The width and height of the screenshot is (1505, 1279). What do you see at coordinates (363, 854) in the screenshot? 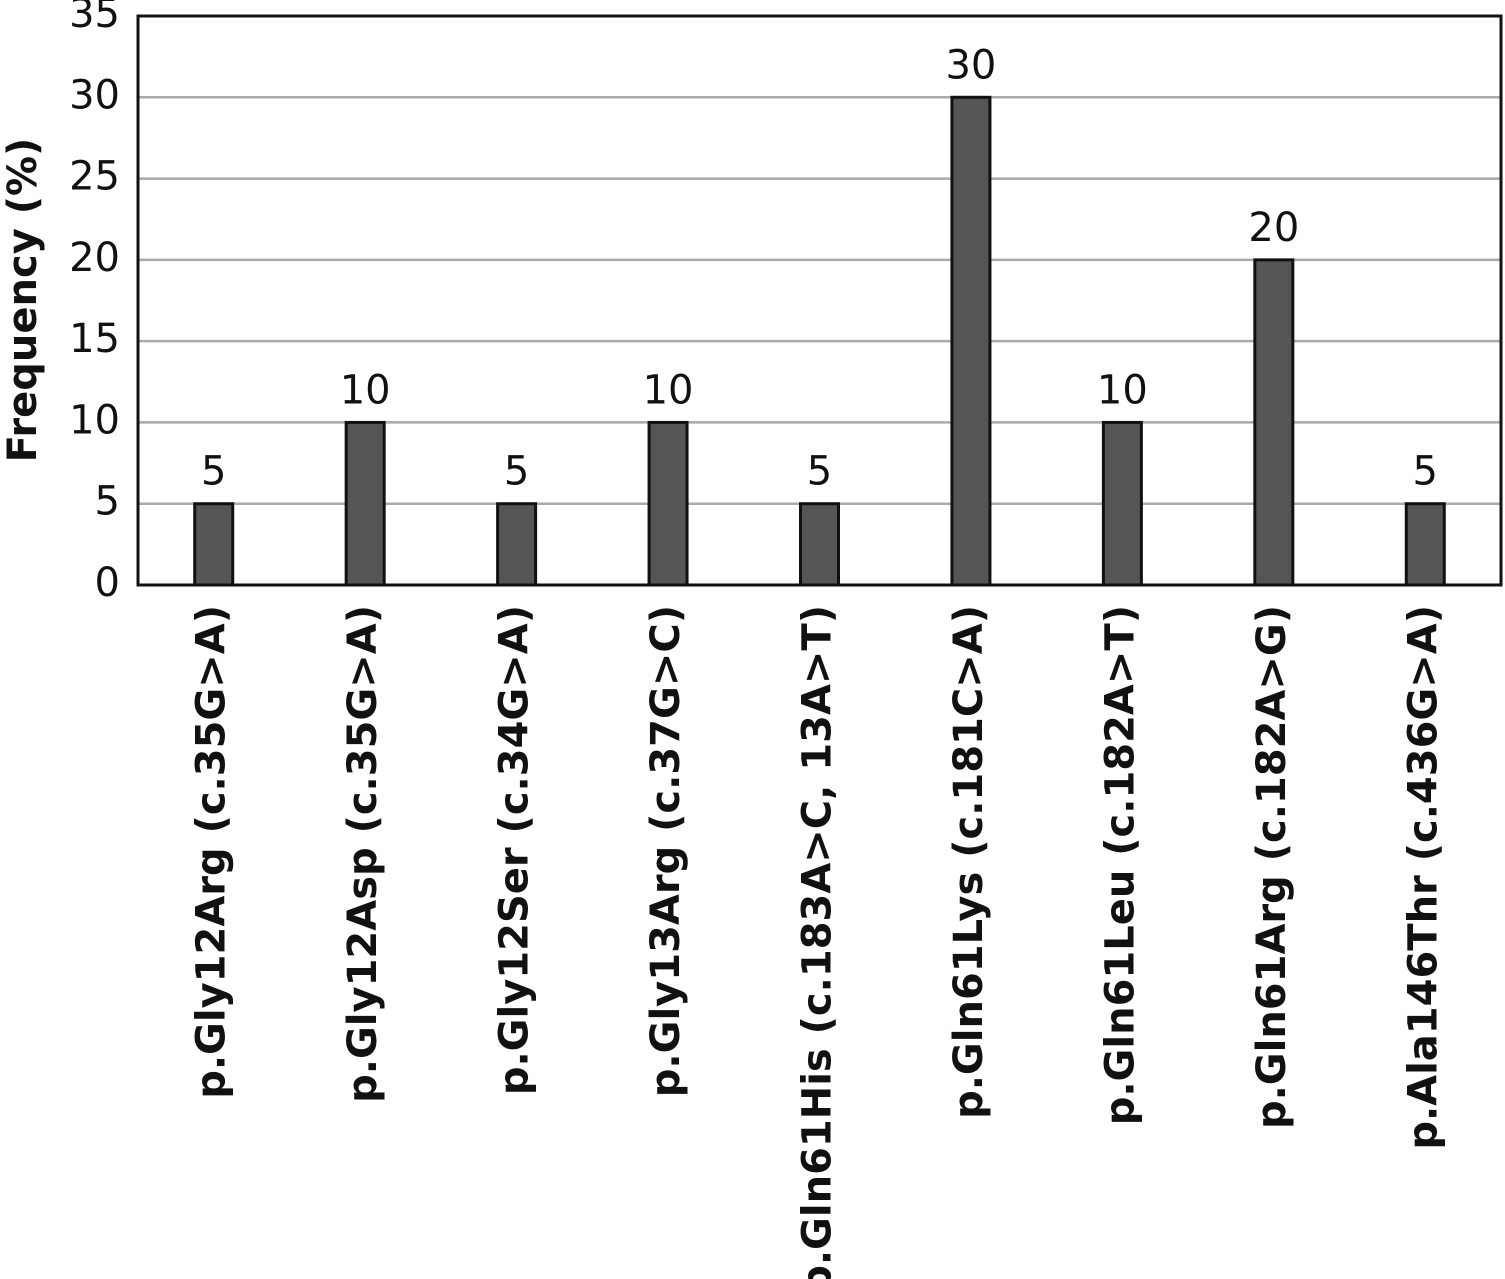
I see `x-tick-label: p.Gly12Asp (c.35G>A)` at bounding box center [363, 854].